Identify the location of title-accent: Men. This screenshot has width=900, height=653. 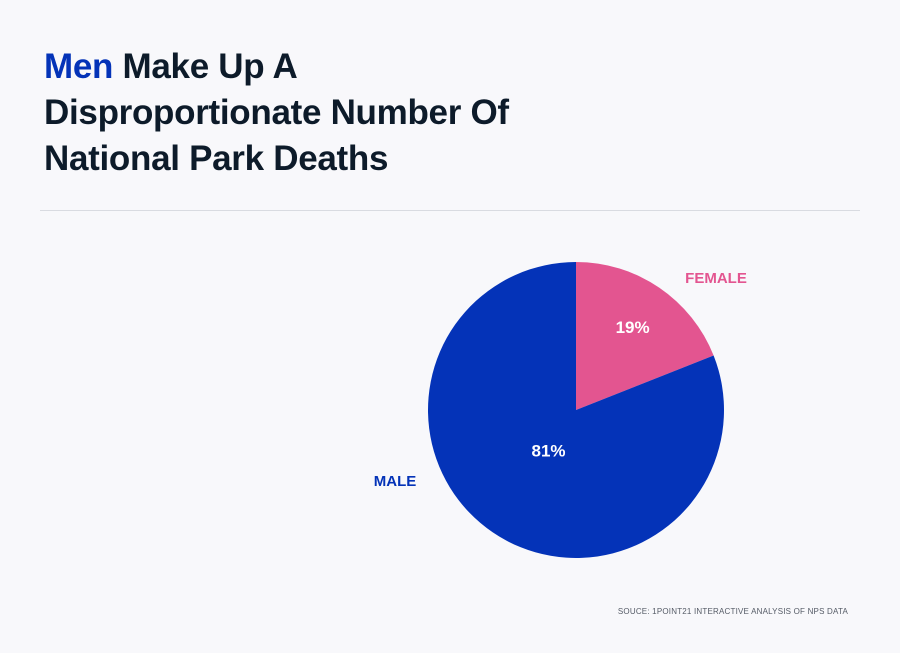
(79, 66).